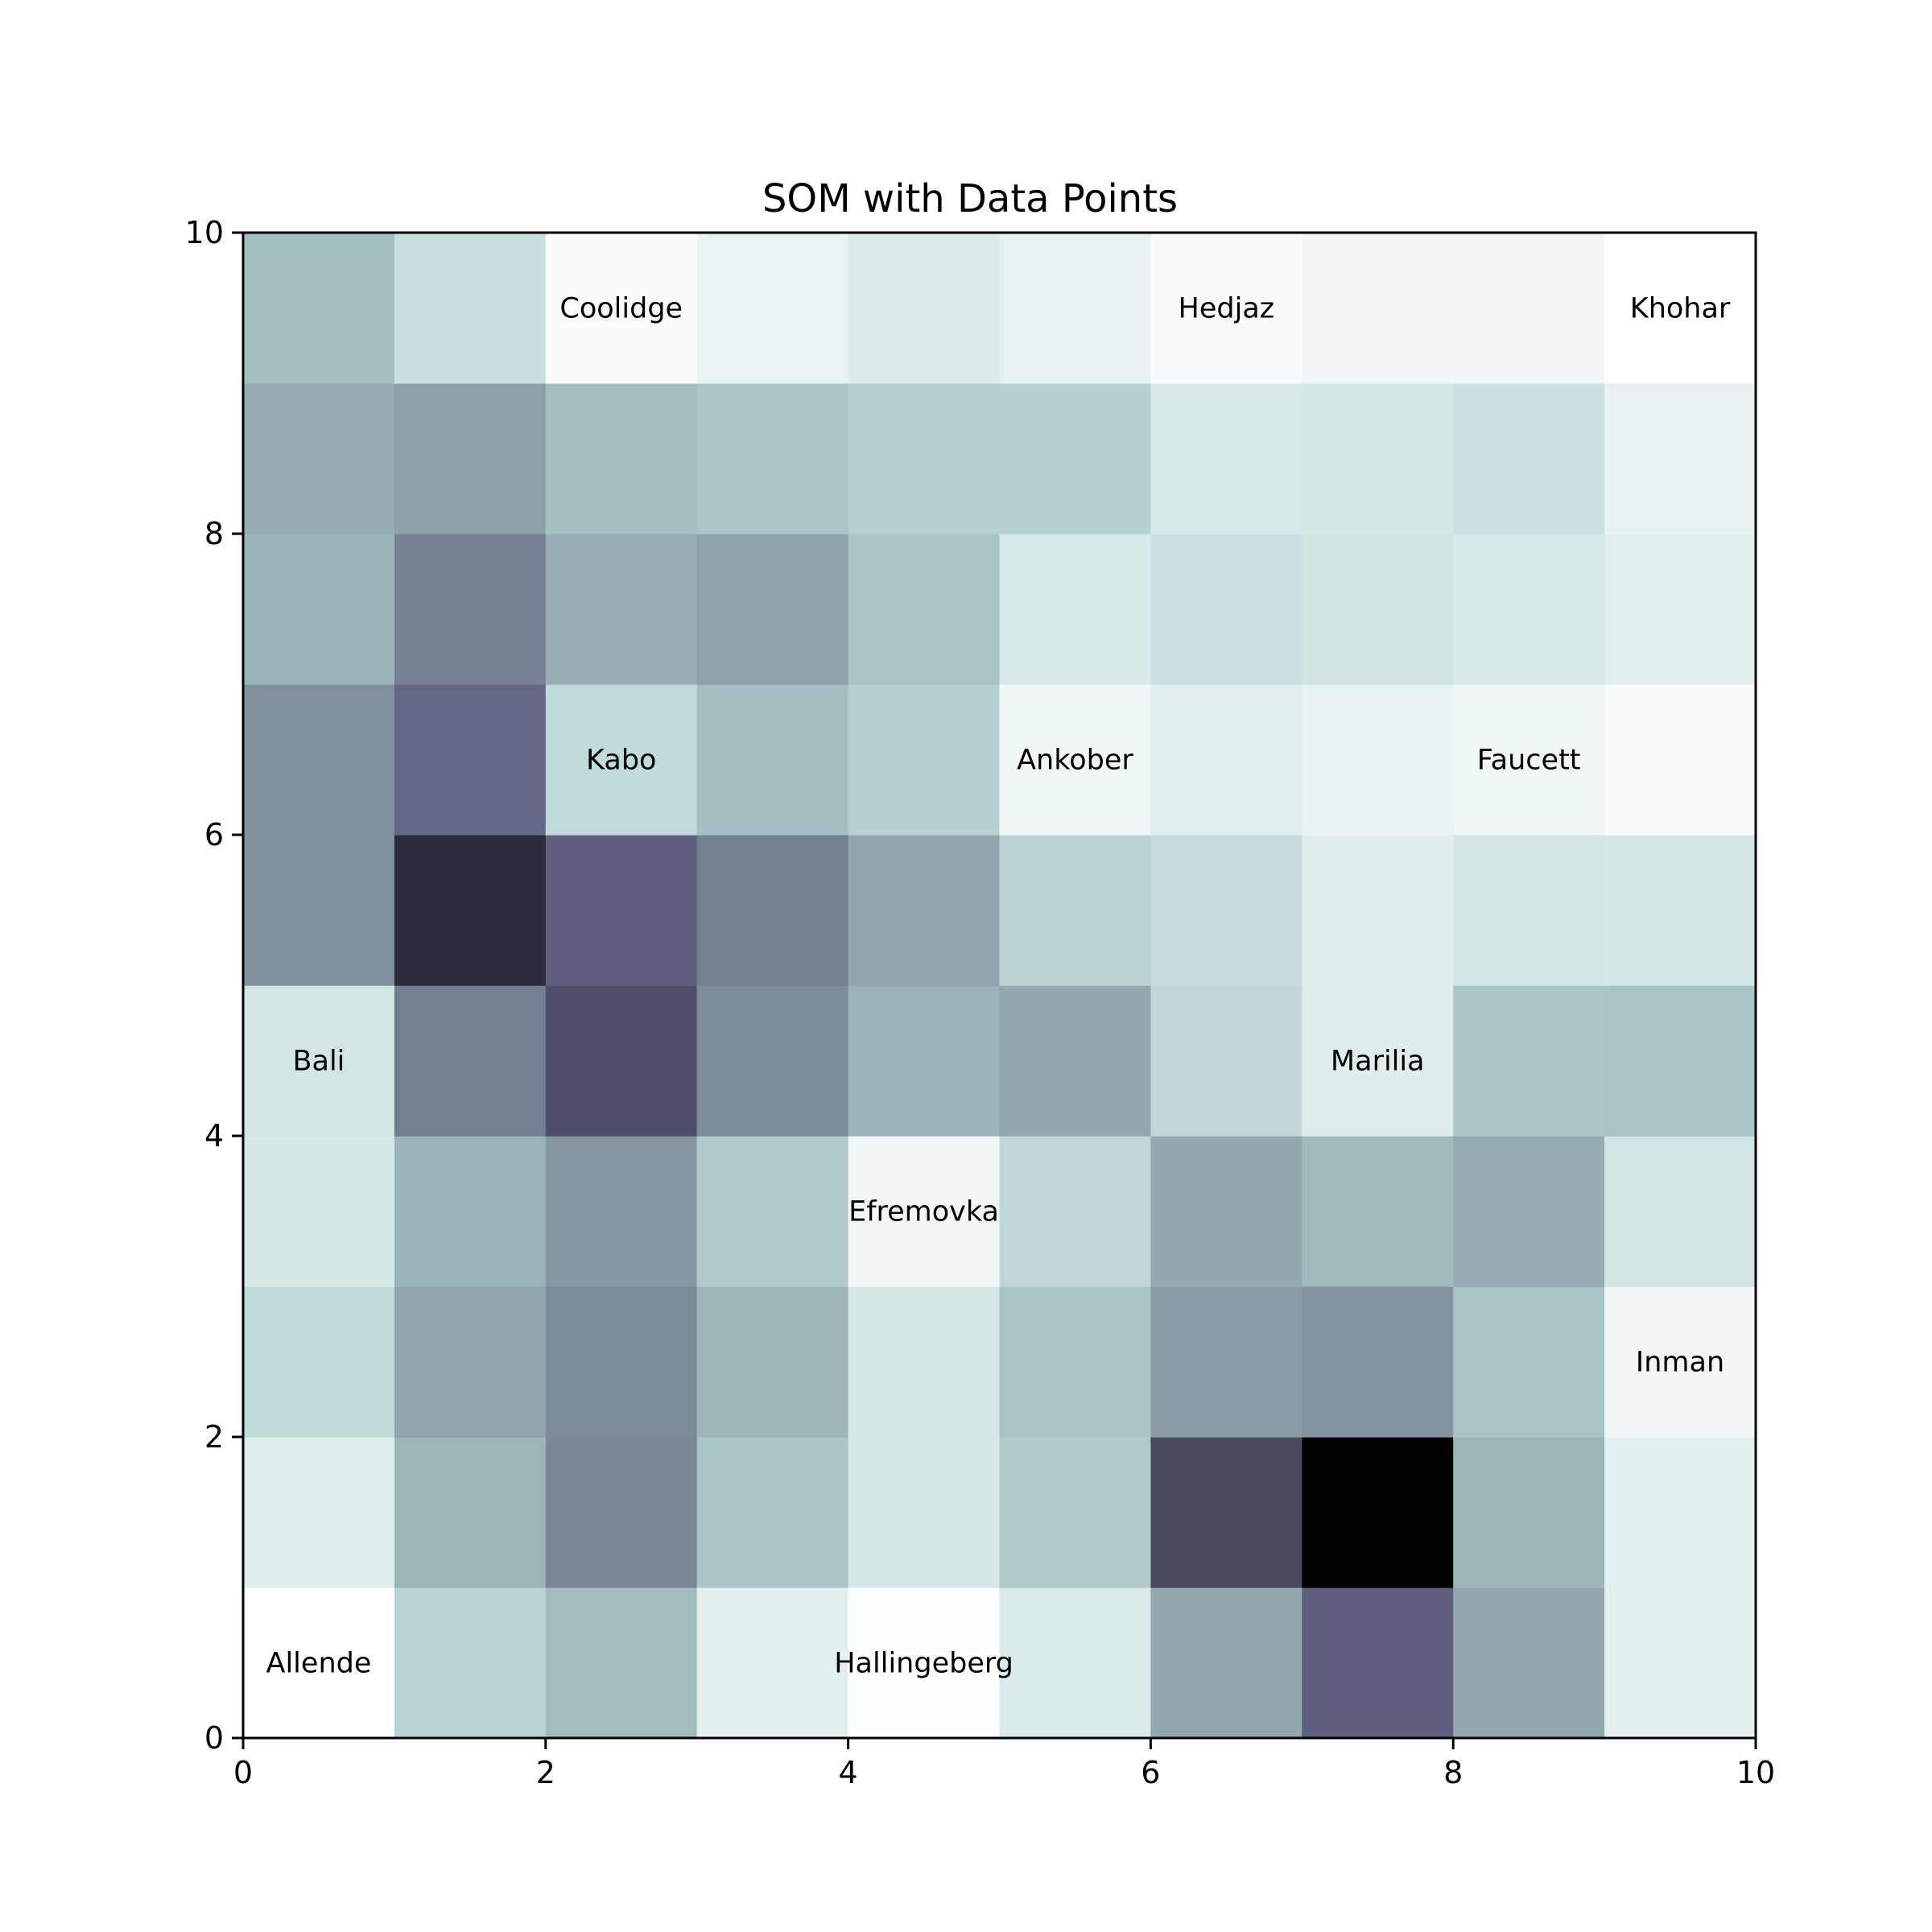  Describe the element at coordinates (848, 1772) in the screenshot. I see `x-tick-label: 4` at that location.